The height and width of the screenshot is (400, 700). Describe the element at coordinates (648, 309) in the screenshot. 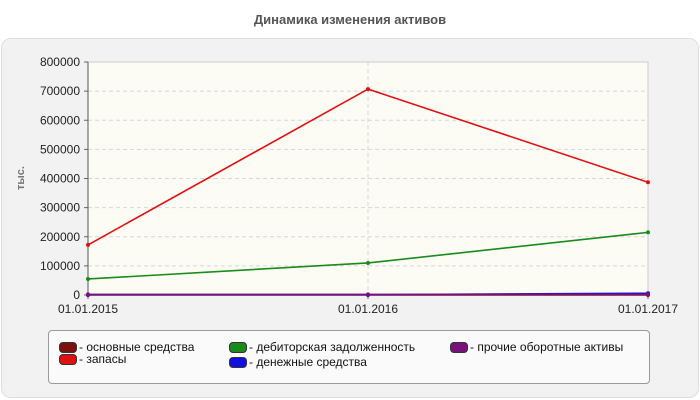

I see `x-tick-label: 01.01.2017` at that location.